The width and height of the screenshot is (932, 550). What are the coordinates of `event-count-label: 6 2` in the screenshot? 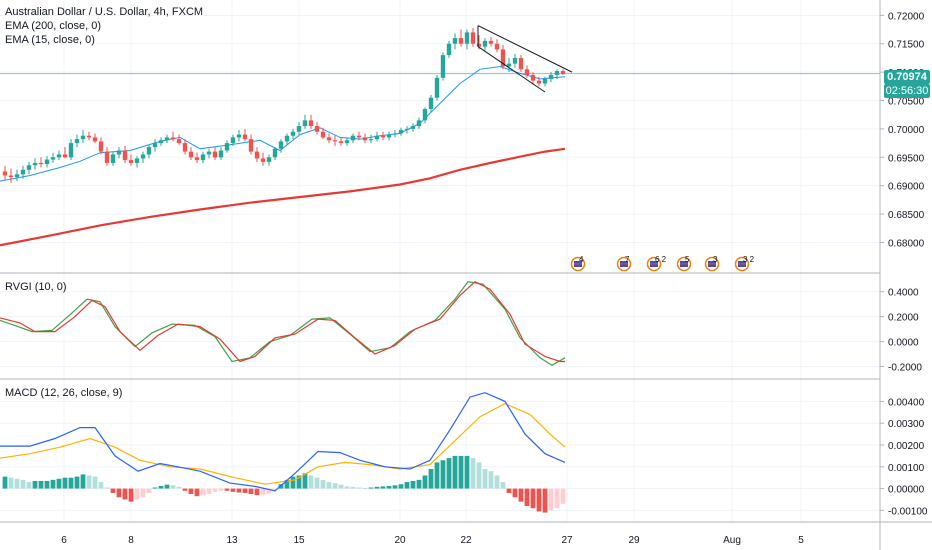 It's located at (661, 259).